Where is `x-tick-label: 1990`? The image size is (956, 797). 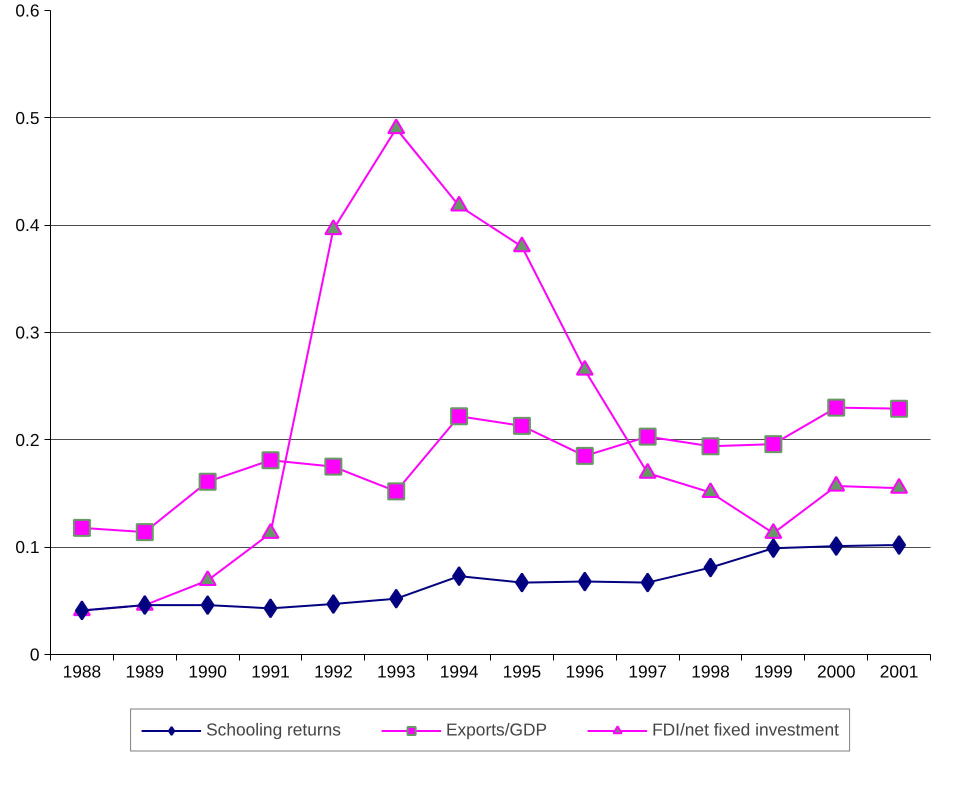
x-tick-label: 1990 is located at coordinates (207, 672).